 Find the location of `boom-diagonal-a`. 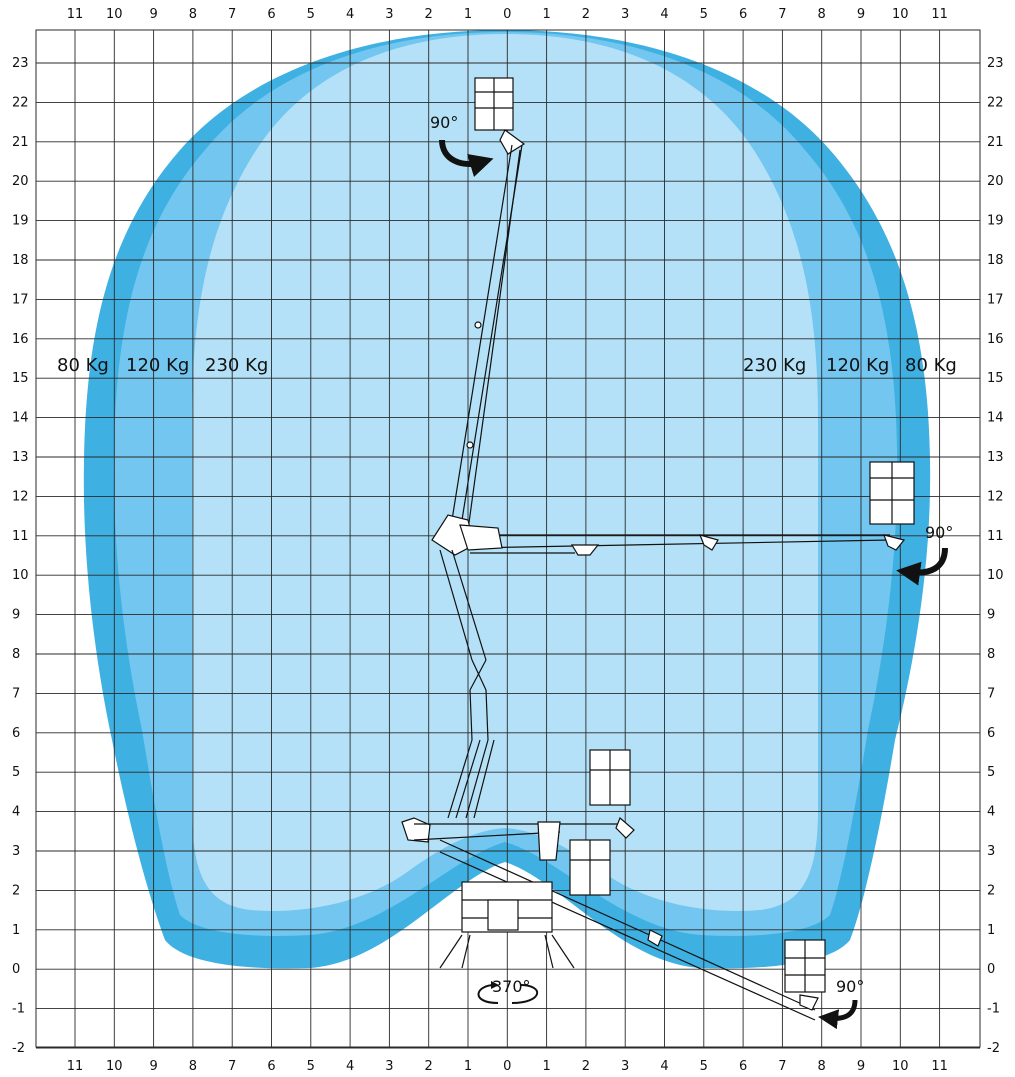

boom-diagonal-a is located at coordinates (627, 925).